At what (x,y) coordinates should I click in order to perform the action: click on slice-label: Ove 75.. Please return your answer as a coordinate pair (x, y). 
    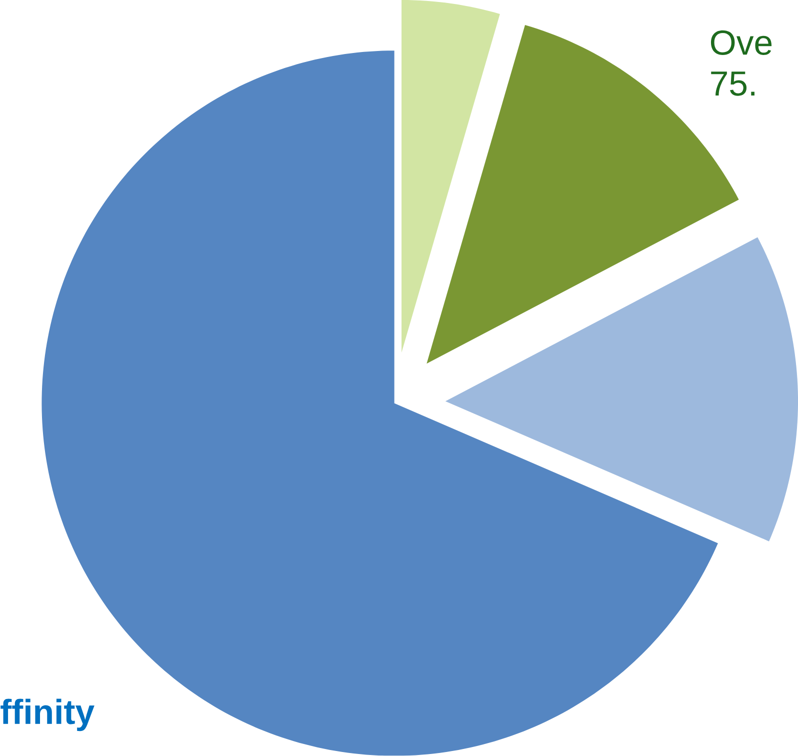
    Looking at the image, I should click on (741, 63).